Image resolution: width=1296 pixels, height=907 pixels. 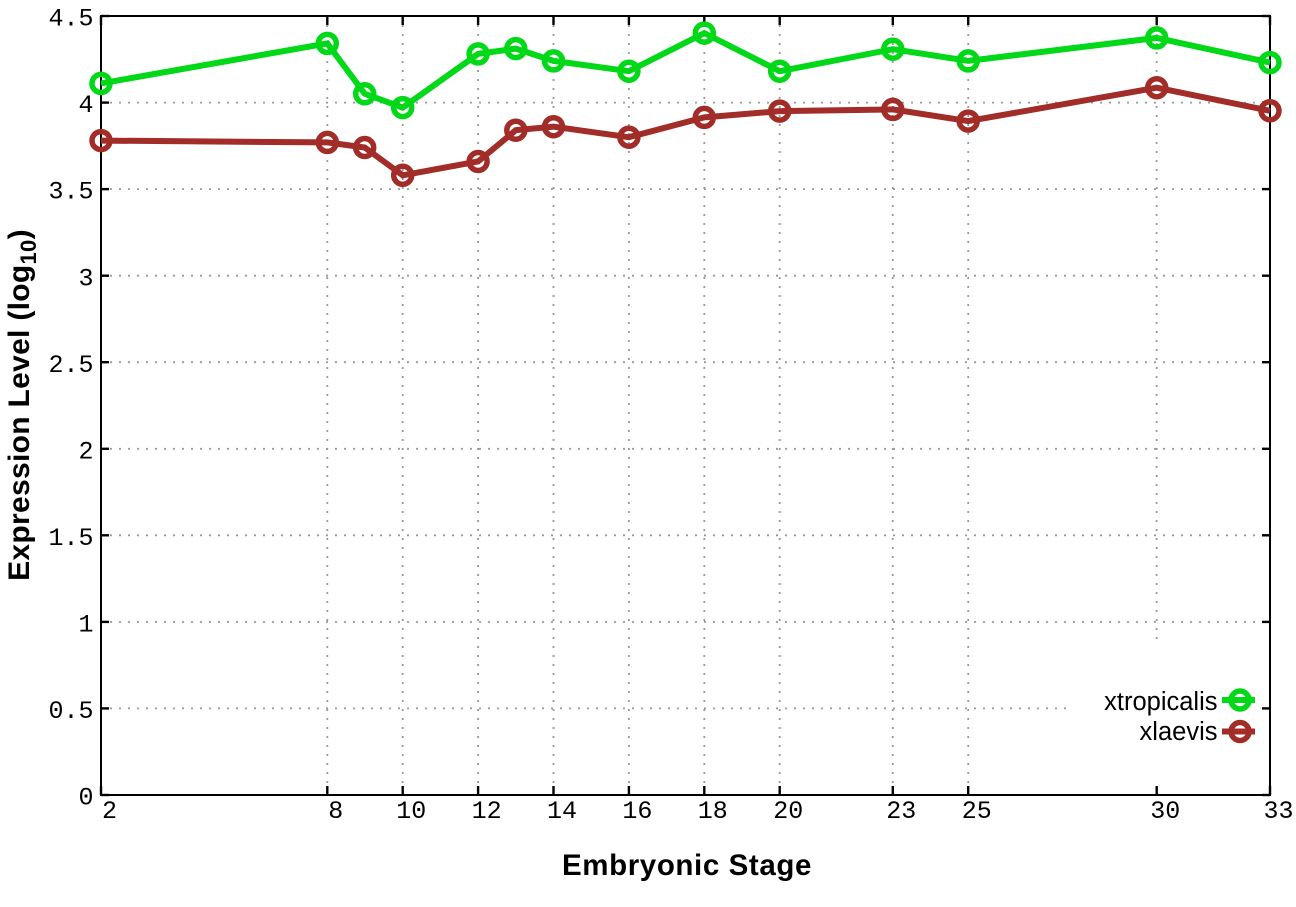 I want to click on svg-text: 33, so click(x=1278, y=811).